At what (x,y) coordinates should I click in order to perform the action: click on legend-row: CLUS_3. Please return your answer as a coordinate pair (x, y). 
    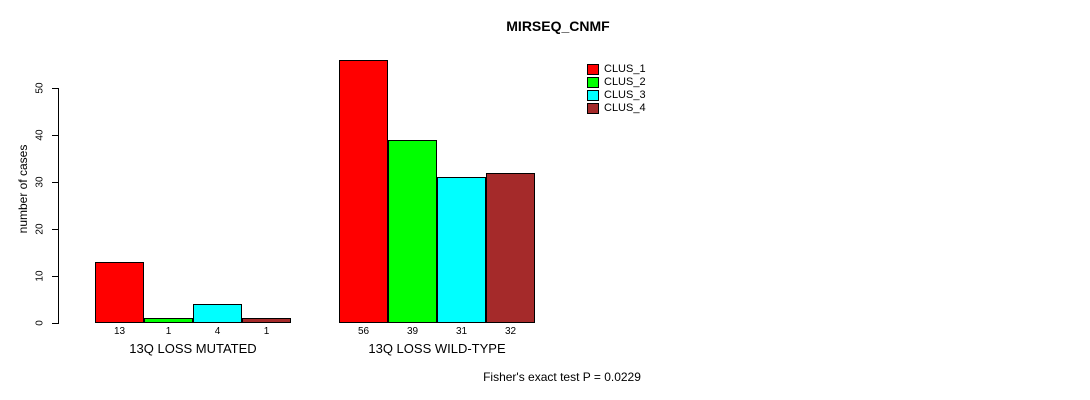
    Looking at the image, I should click on (616, 95).